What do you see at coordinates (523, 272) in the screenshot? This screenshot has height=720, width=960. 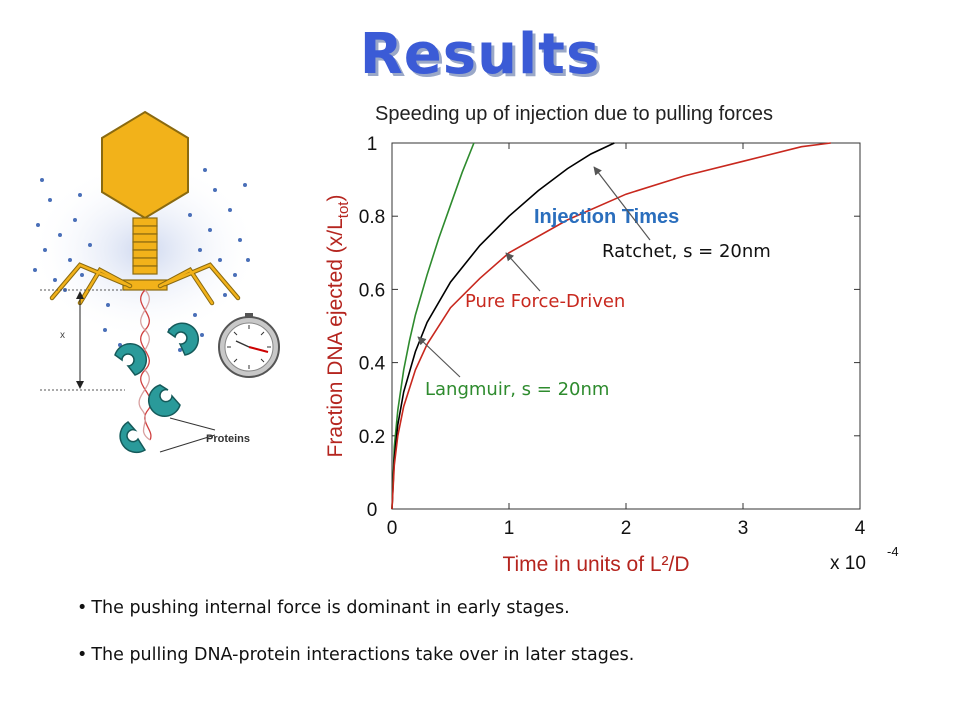 I see `force-driven-arrow` at bounding box center [523, 272].